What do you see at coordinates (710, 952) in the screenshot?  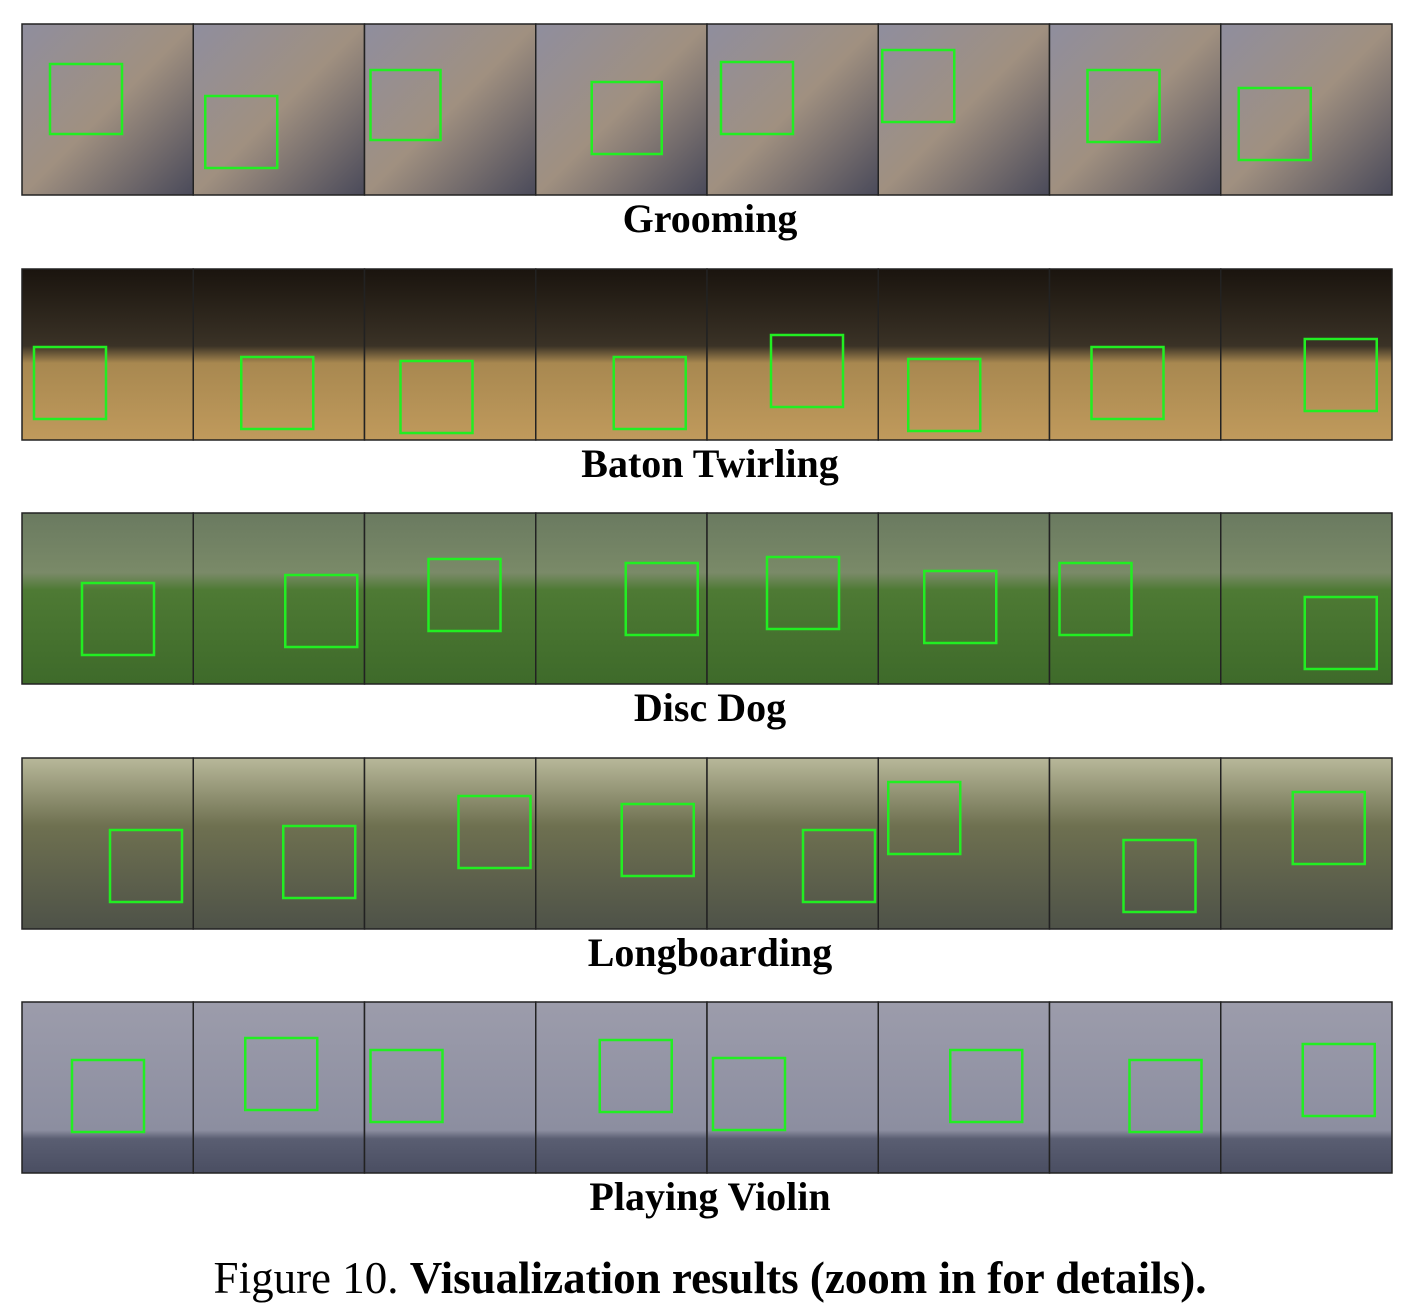 I see `row-label: Longboarding` at bounding box center [710, 952].